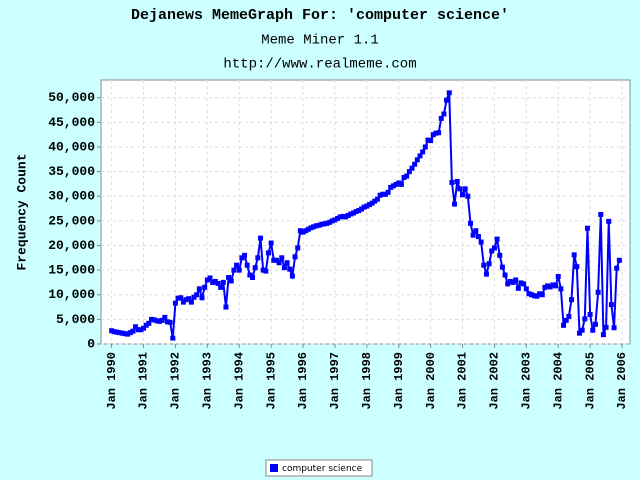 The height and width of the screenshot is (480, 640). I want to click on y-tick-label: 35,000, so click(71, 171).